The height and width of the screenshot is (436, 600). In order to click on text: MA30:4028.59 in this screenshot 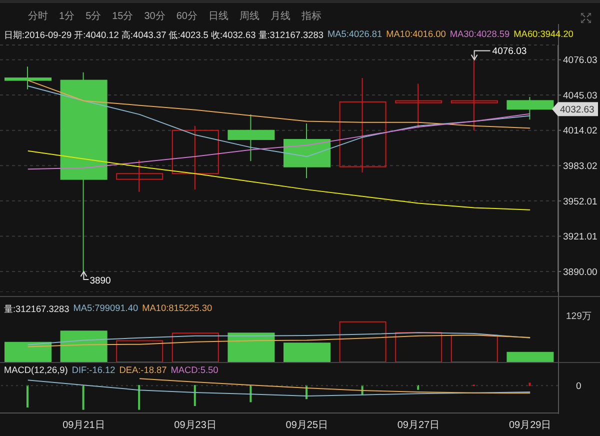, I will do `click(480, 35)`.